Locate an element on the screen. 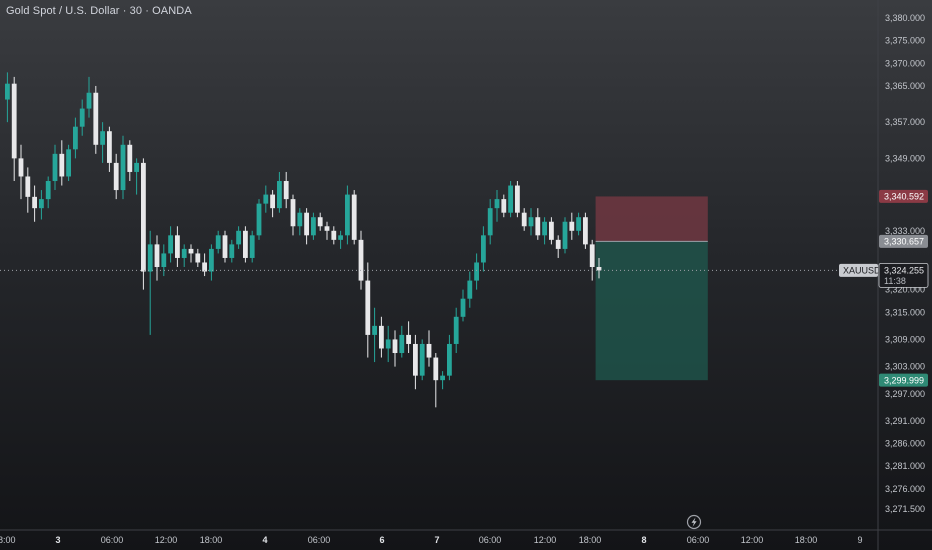 The height and width of the screenshot is (550, 932). price-tick-label: 3,276.000 is located at coordinates (905, 489).